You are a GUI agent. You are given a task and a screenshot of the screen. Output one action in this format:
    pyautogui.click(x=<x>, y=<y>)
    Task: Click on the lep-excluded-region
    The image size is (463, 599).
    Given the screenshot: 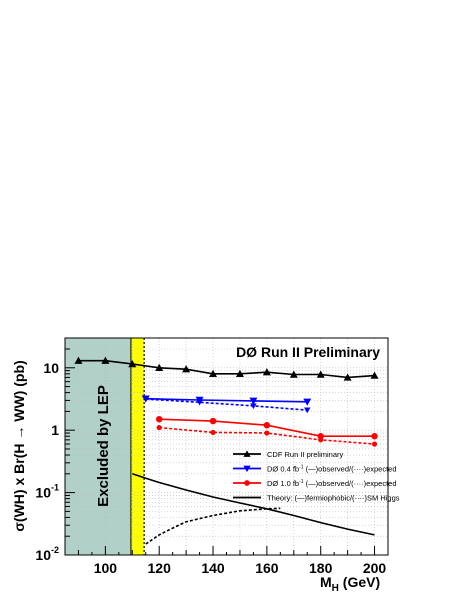 What is the action you would take?
    pyautogui.click(x=98, y=446)
    